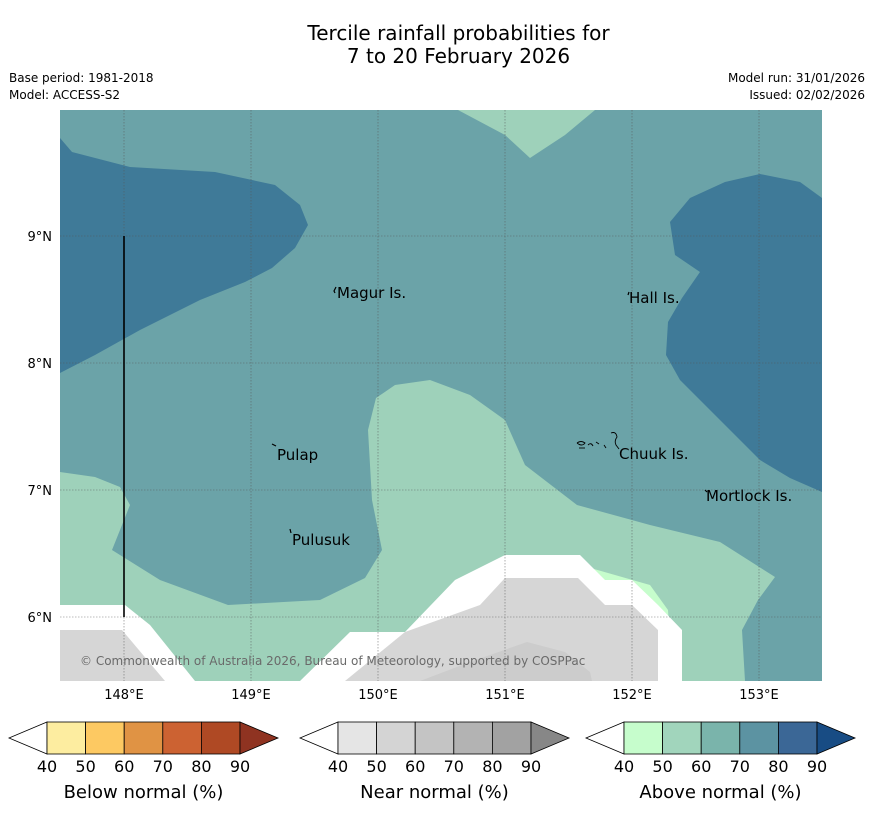 The image size is (873, 816). I want to click on lat-label-9n: 9°N, so click(40, 237).